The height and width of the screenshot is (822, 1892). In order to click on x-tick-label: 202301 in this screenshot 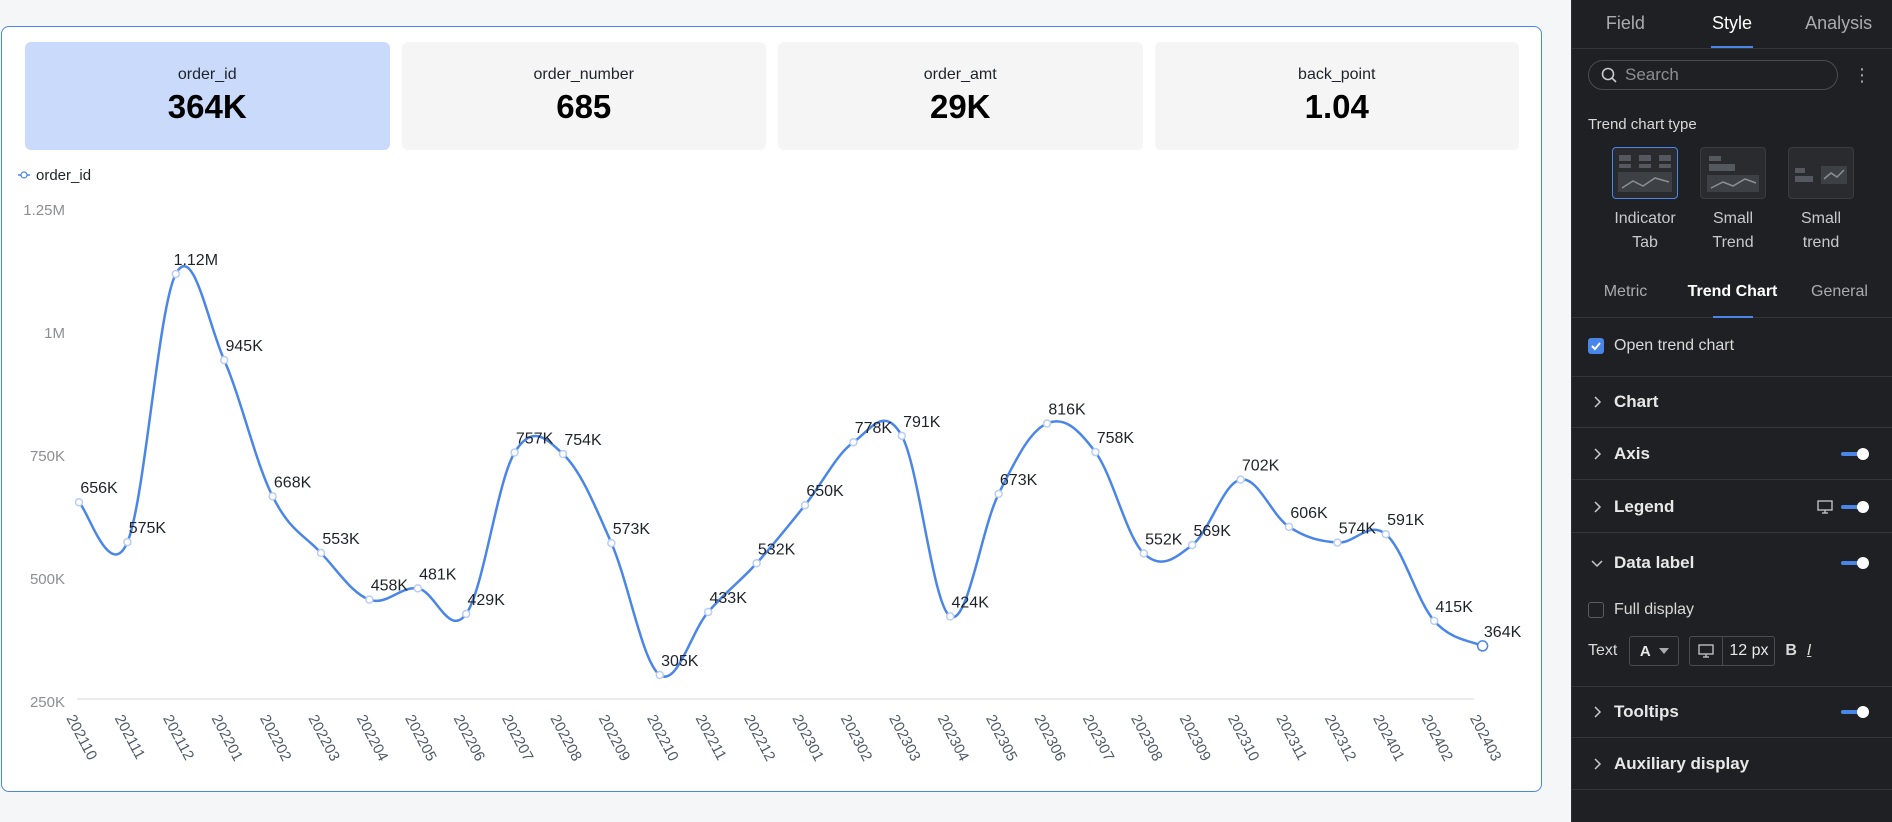, I will do `click(807, 738)`.